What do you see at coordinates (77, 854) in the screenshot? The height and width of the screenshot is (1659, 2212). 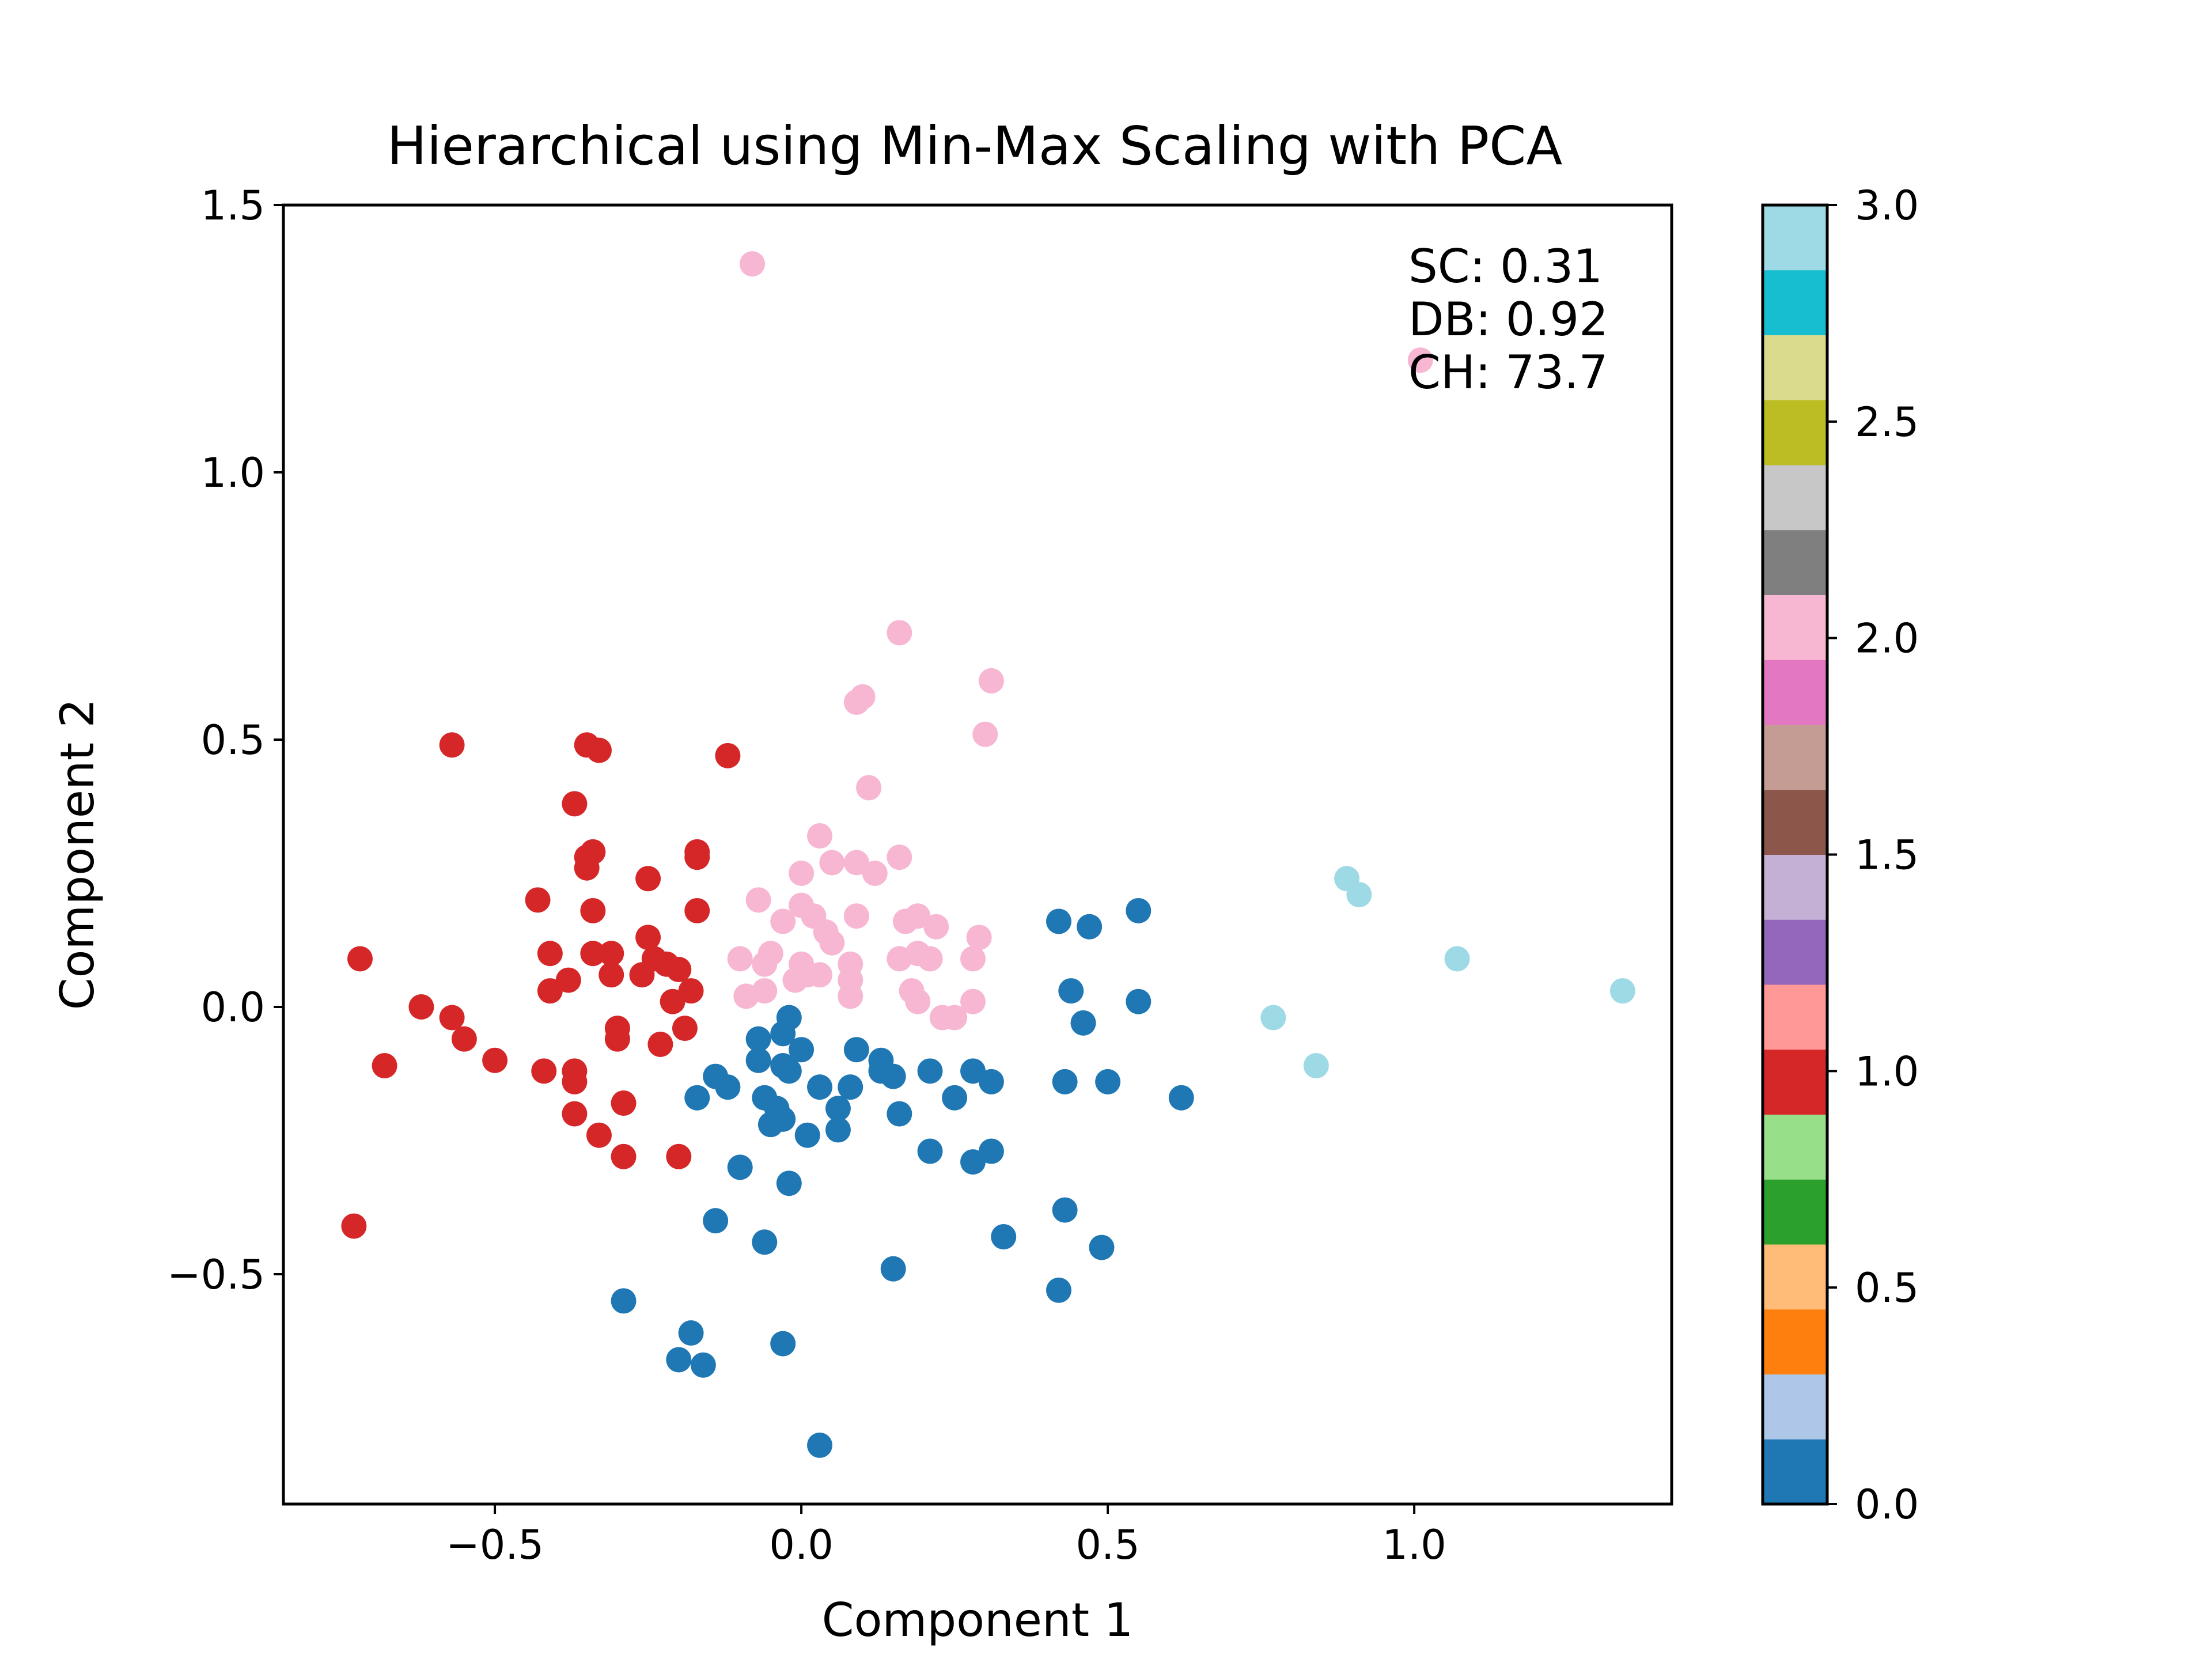 I see `y-axis-label: Component 2` at bounding box center [77, 854].